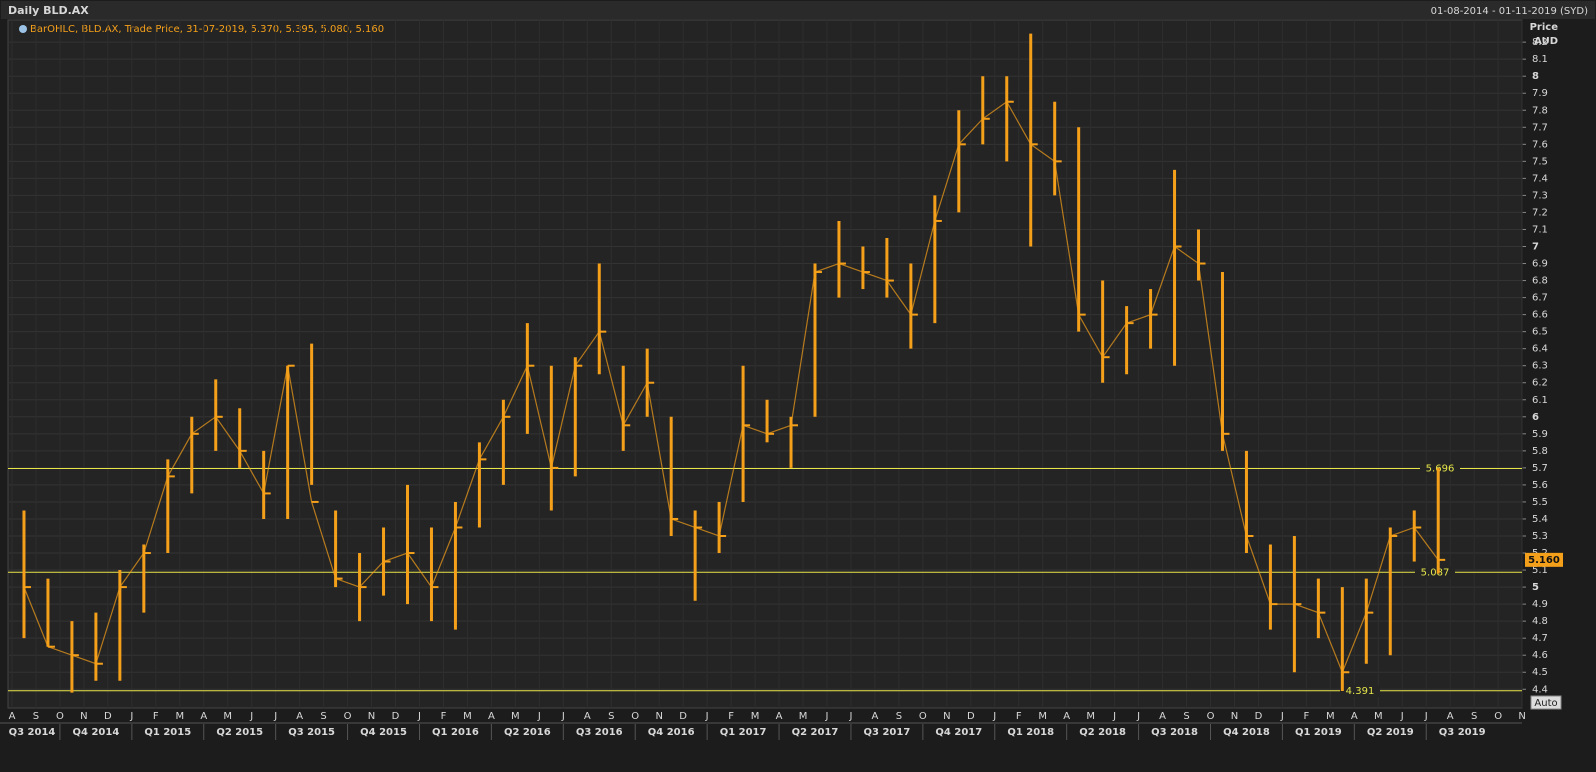 This screenshot has height=772, width=1596. What do you see at coordinates (1540, 144) in the screenshot?
I see `y-tick-label: 7.6` at bounding box center [1540, 144].